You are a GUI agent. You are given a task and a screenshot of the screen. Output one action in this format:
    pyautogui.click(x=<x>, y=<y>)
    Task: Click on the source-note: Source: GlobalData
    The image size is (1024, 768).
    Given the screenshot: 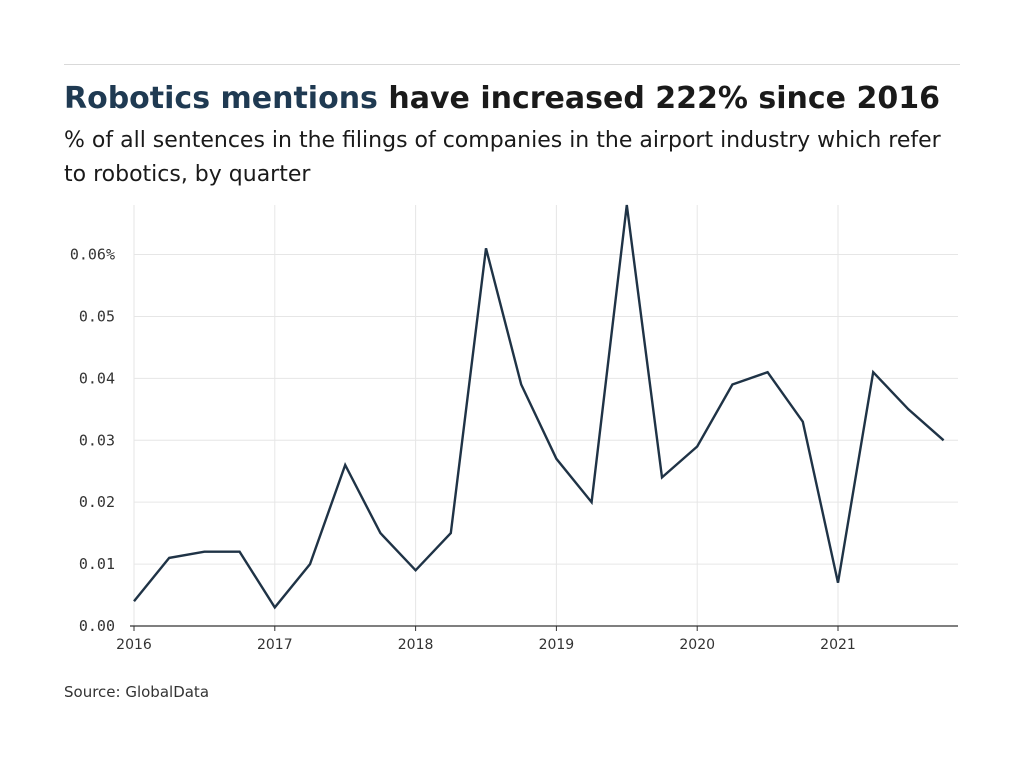 What is the action you would take?
    pyautogui.click(x=137, y=692)
    